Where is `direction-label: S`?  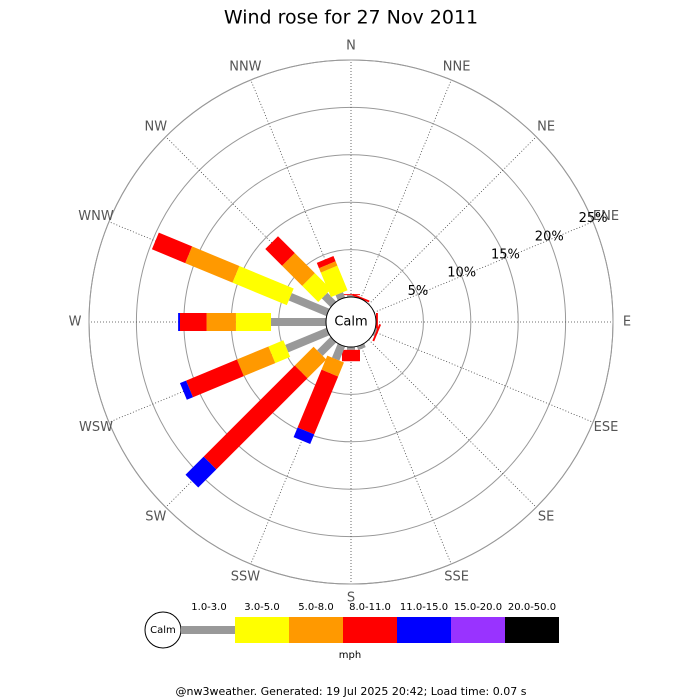
direction-label: S is located at coordinates (351, 598).